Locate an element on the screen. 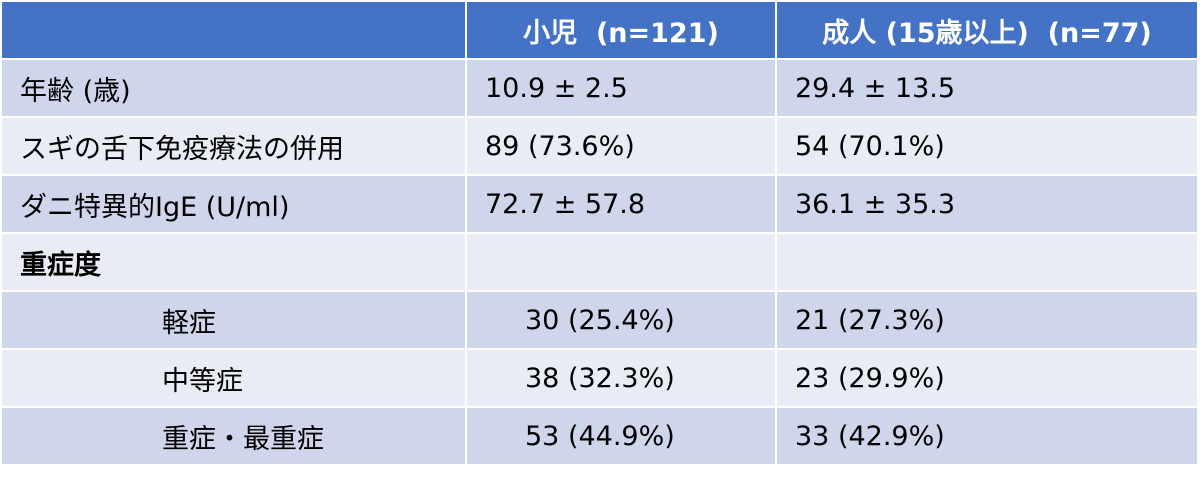 Image resolution: width=1200 pixels, height=486 pixels. cell: 72.7 ± 57.8 is located at coordinates (621, 204).